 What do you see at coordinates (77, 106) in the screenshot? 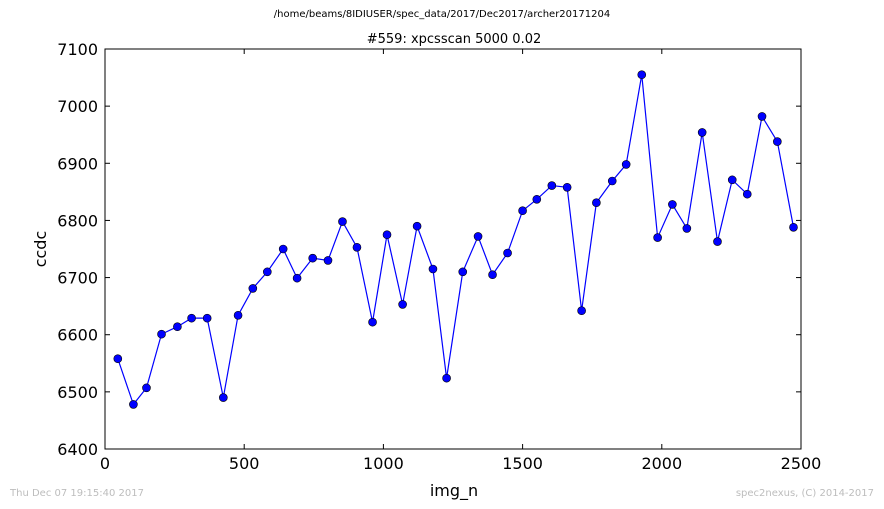
I see `y-tick-label: 7000` at bounding box center [77, 106].